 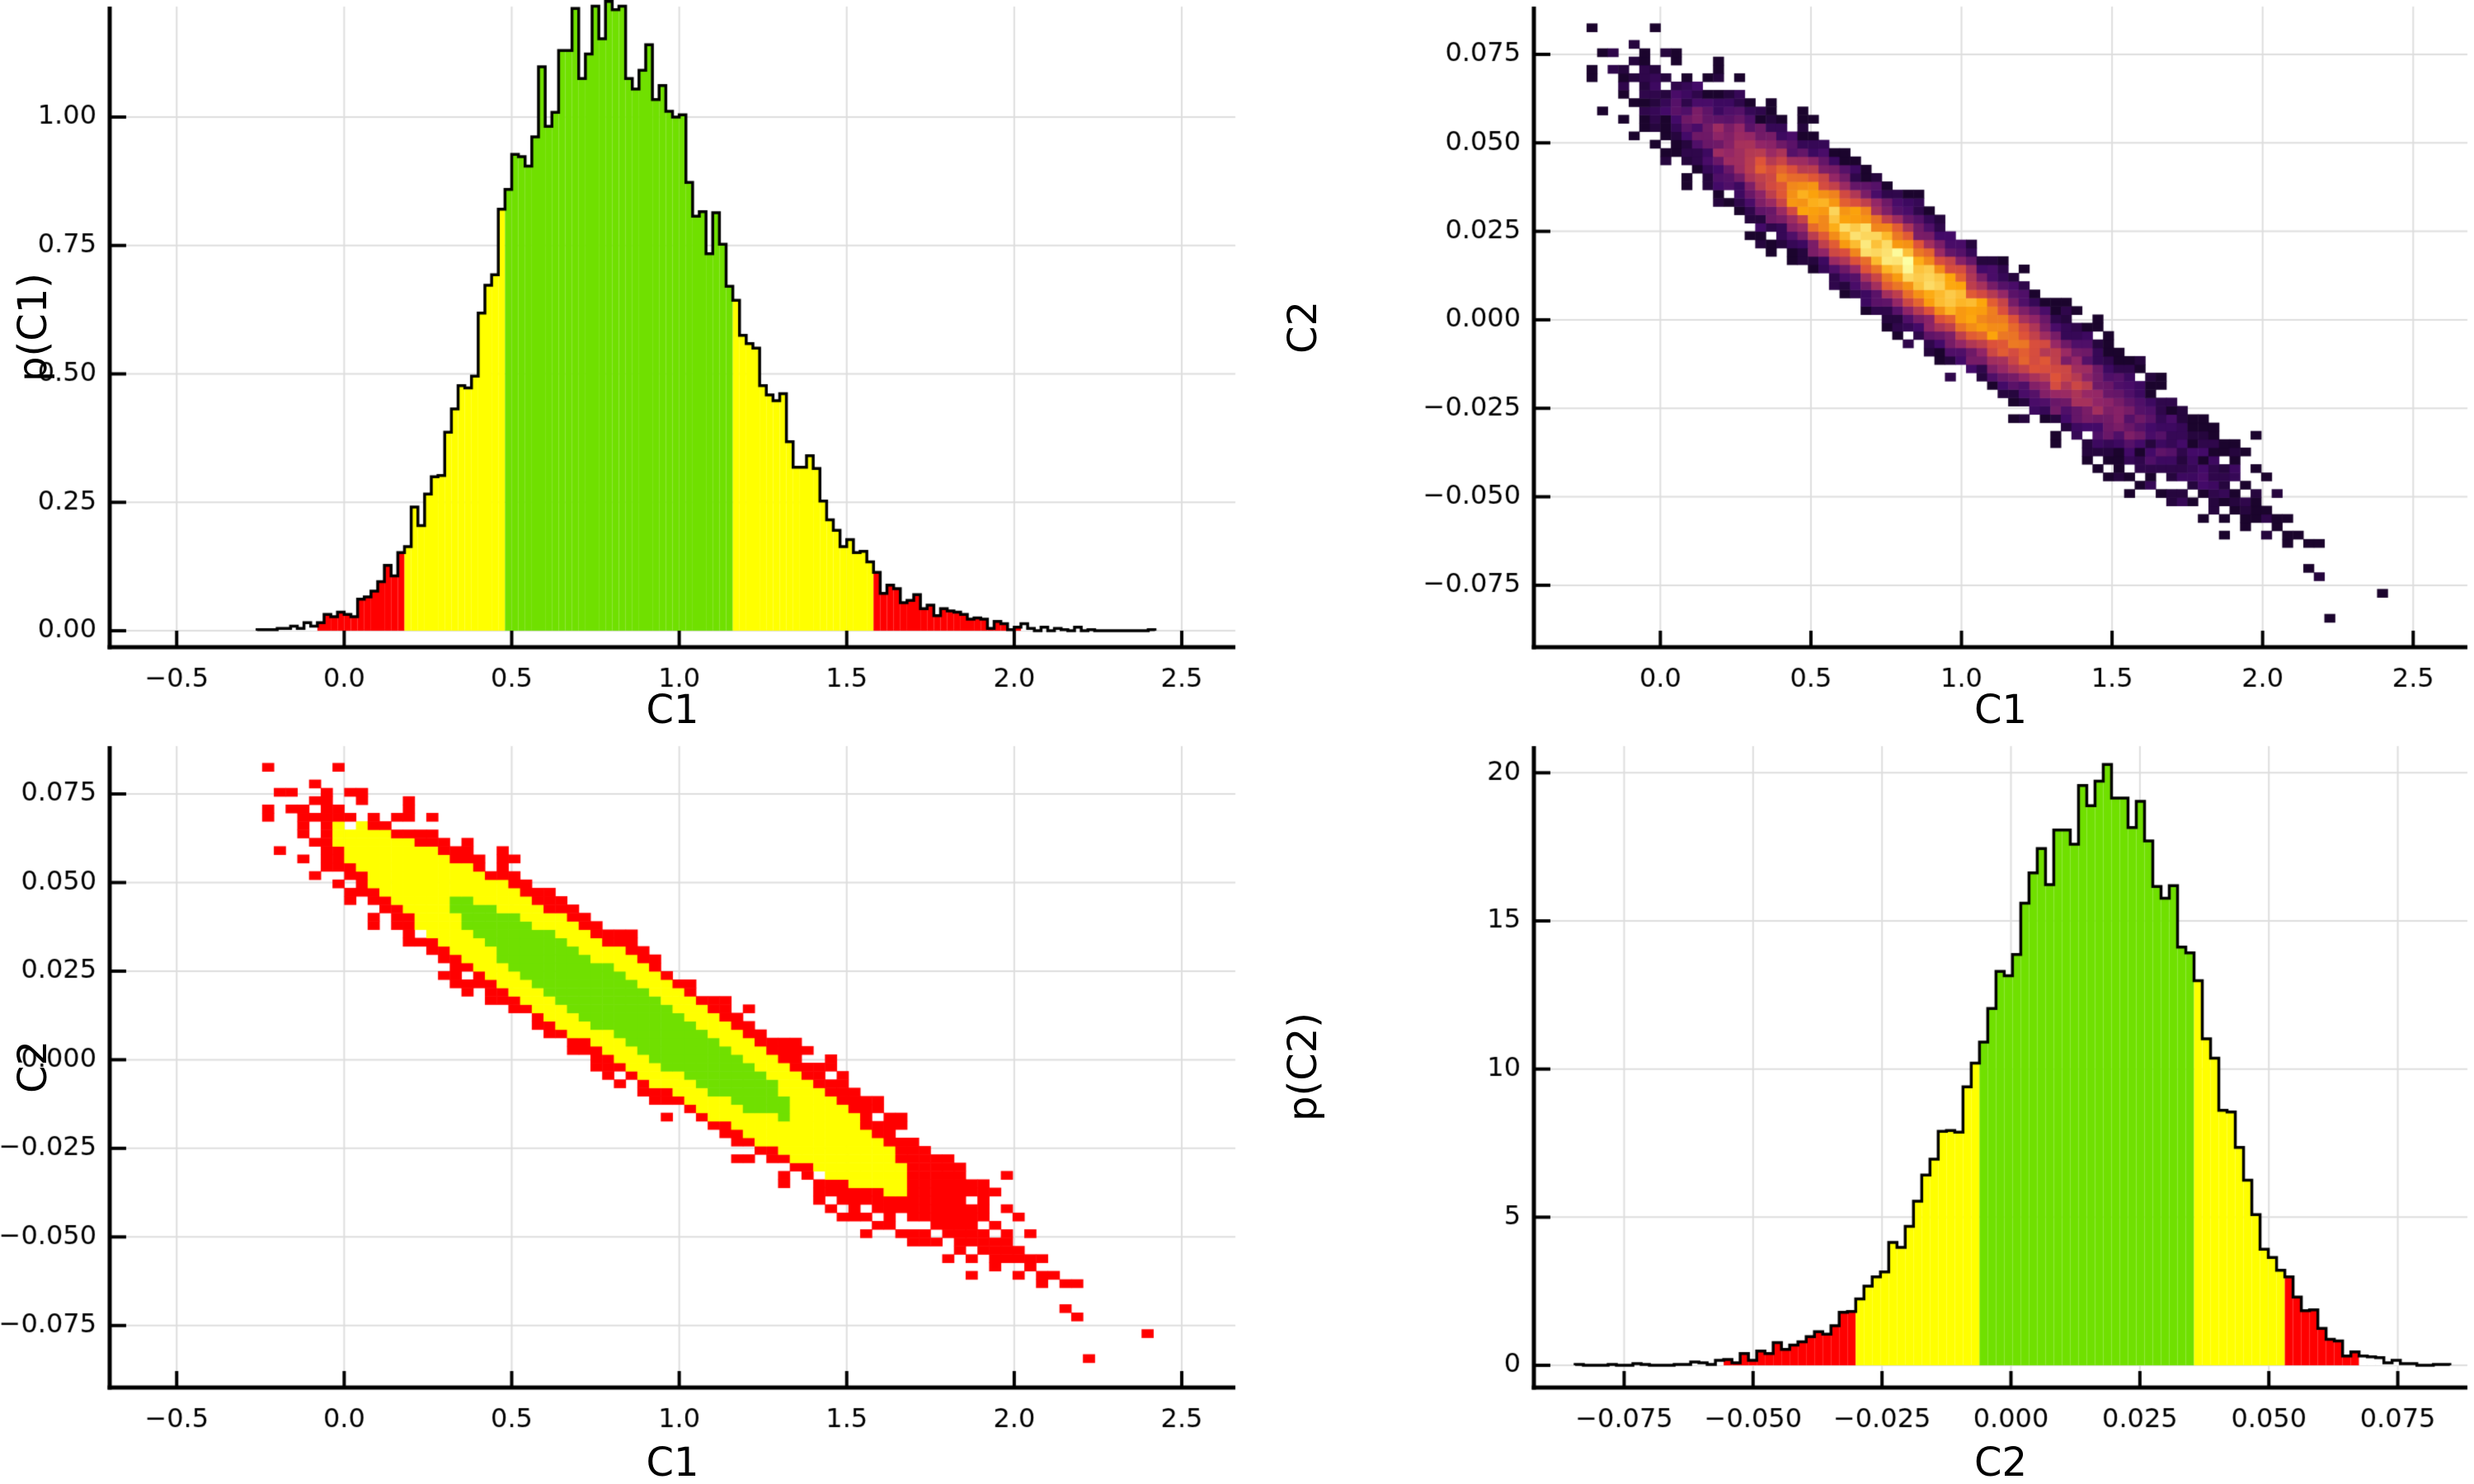 What do you see at coordinates (672, 710) in the screenshot?
I see `top-left-xaxis-label: C1` at bounding box center [672, 710].